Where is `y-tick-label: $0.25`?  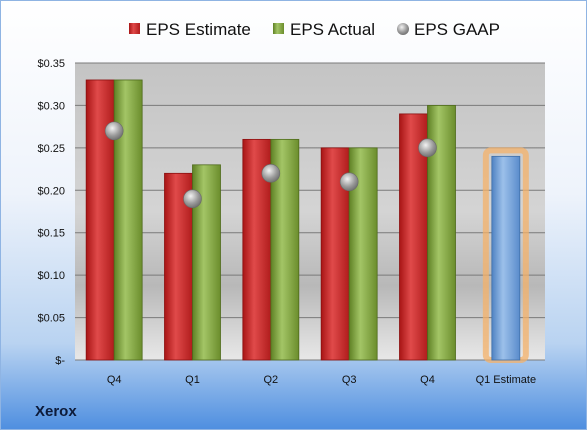 y-tick-label: $0.25 is located at coordinates (51, 149).